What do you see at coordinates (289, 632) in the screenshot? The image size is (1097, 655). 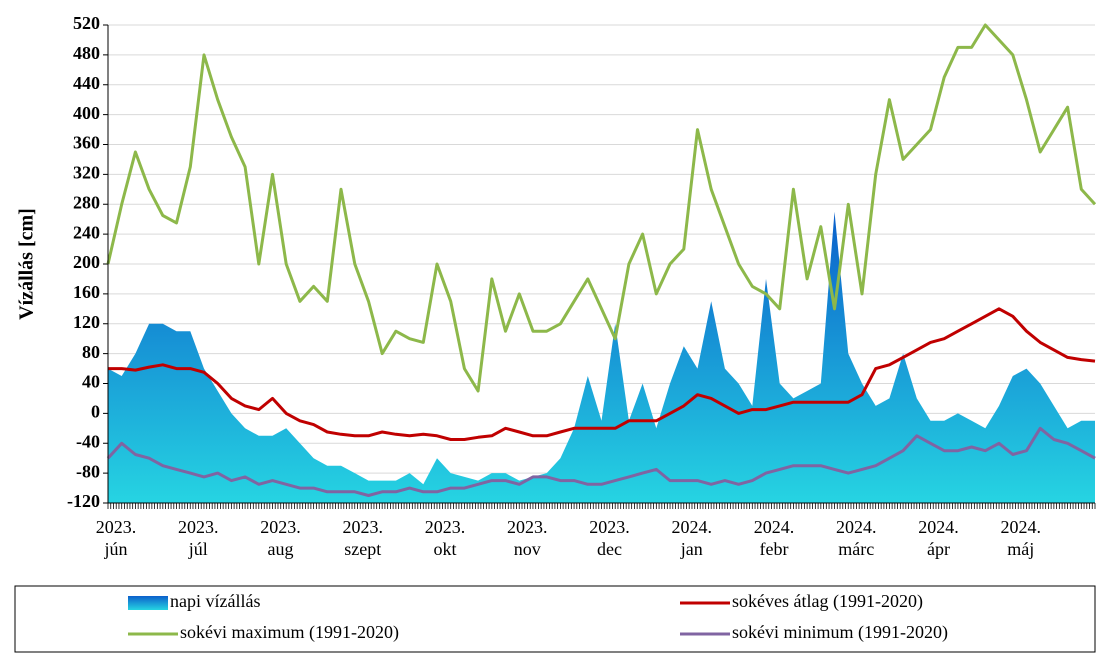 I see `legend-label: sokévi maximum (1991-2020)` at bounding box center [289, 632].